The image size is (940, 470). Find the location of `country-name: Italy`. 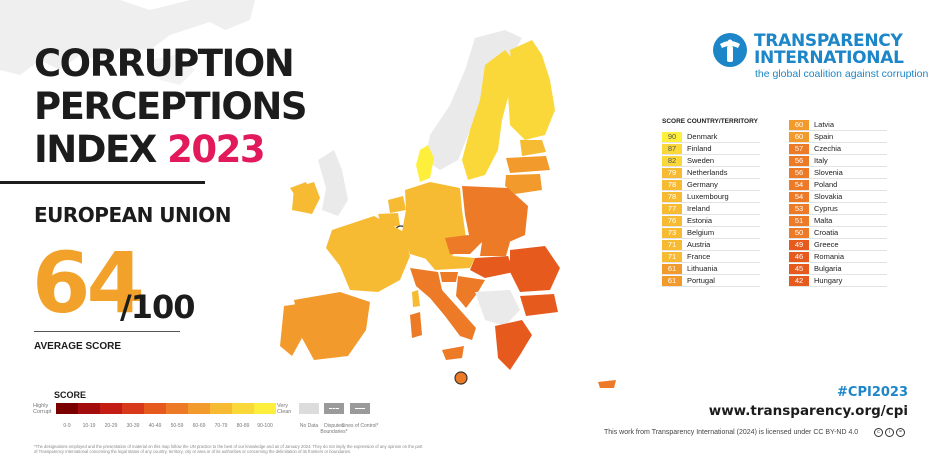

country-name: Italy is located at coordinates (821, 160).